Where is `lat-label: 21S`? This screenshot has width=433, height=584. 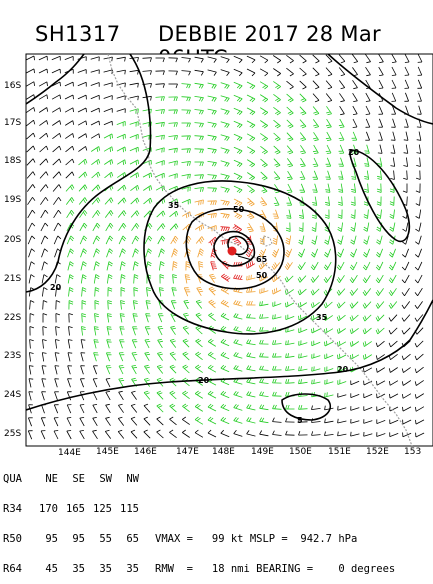
lat-label: 21S is located at coordinates (12, 279).